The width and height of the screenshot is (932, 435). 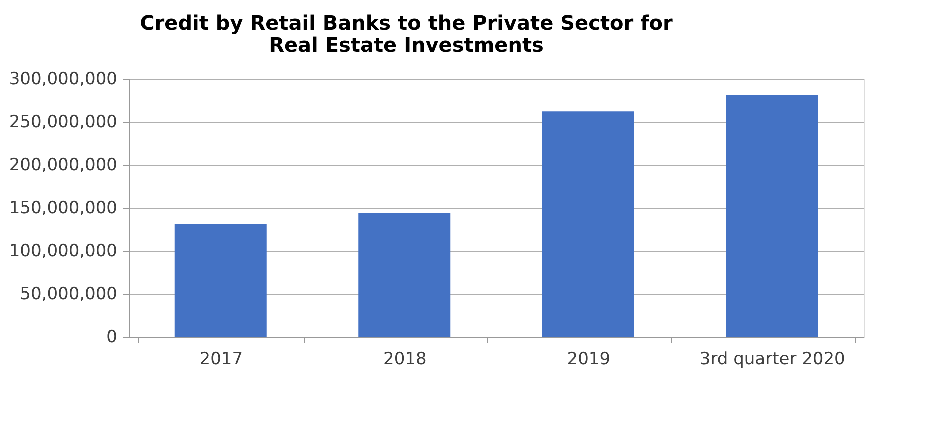 I want to click on y-tick-label: 200,000,000, so click(x=63, y=166).